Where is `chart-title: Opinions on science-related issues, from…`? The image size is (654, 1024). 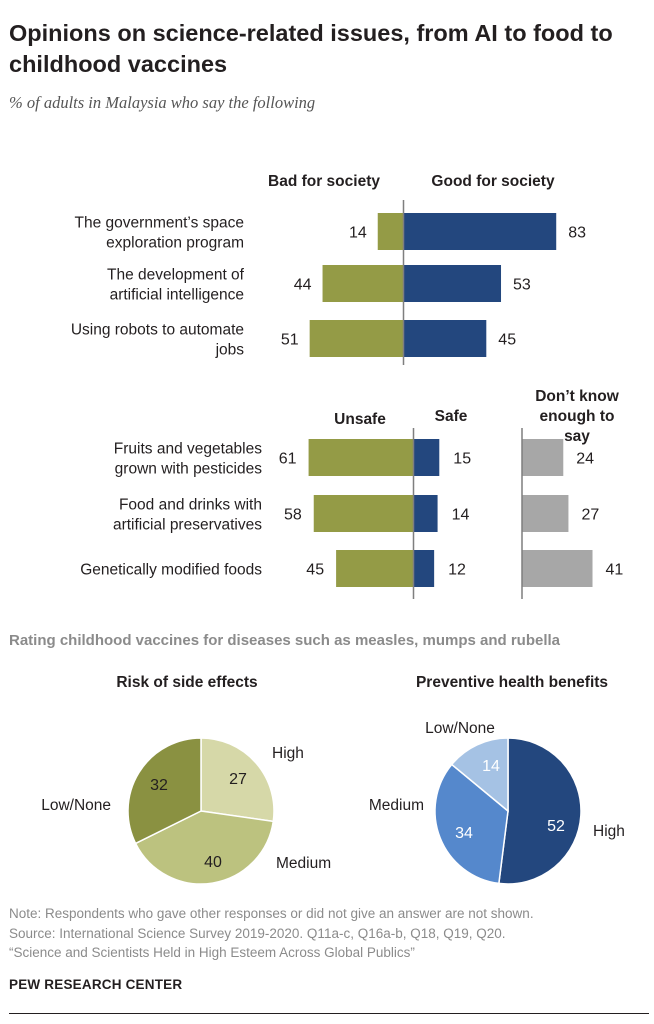 chart-title: Opinions on science-related issues, from… is located at coordinates (311, 48).